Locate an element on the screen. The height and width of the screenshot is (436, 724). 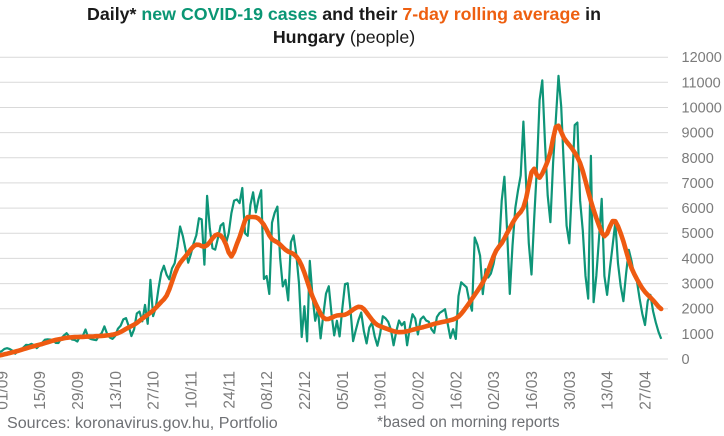
svg-text: 30/03 is located at coordinates (570, 390).